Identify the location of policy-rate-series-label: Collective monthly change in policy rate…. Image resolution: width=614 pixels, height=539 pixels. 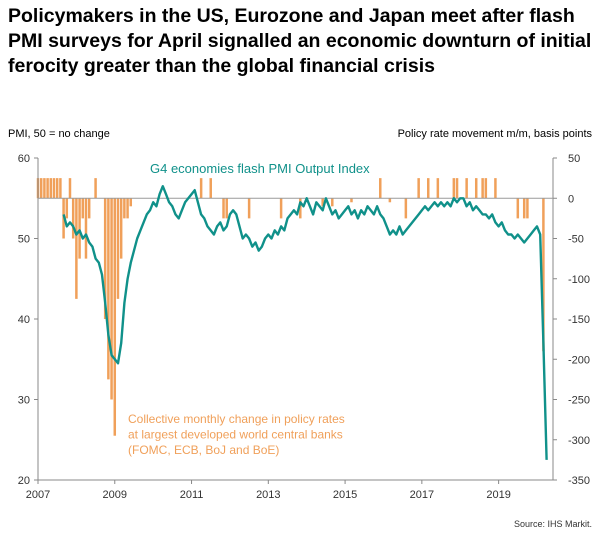
(236, 419).